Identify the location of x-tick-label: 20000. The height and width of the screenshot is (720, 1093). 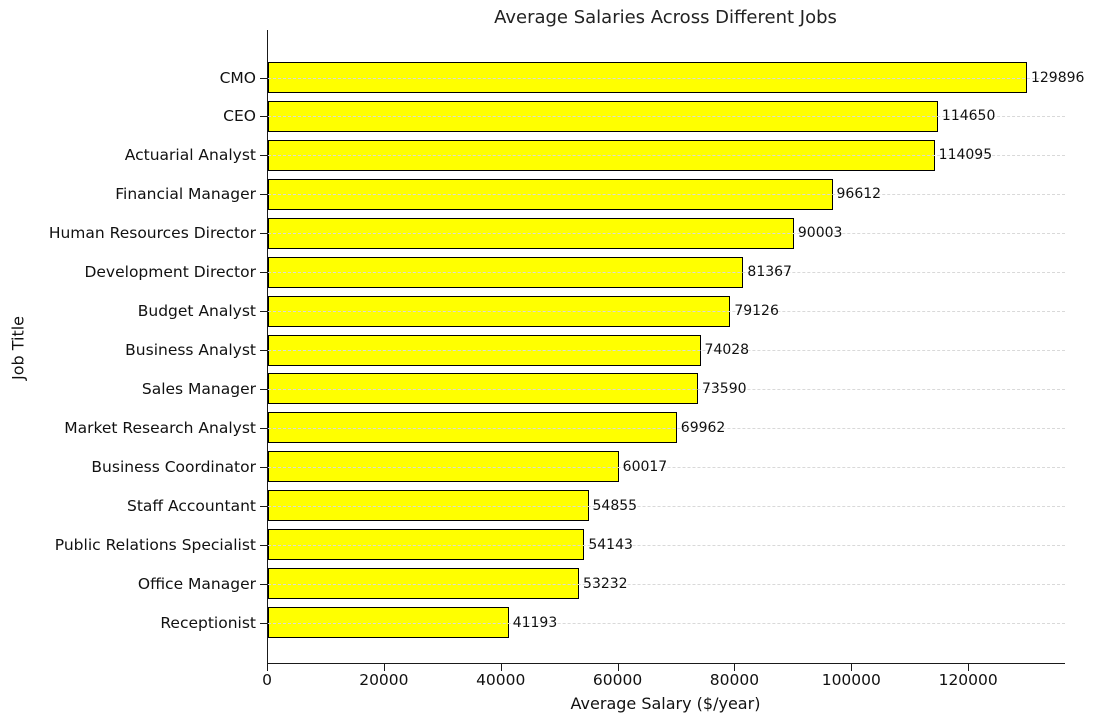
(384, 680).